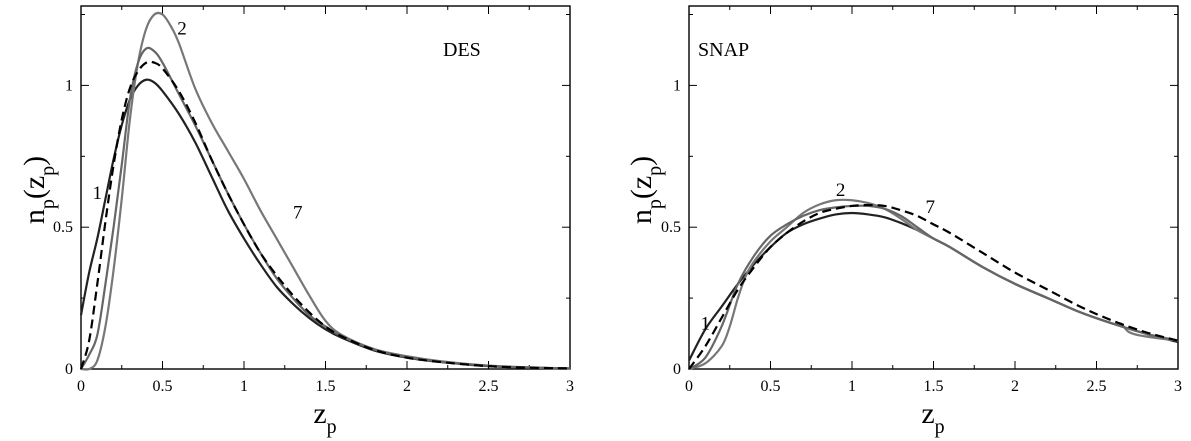 This screenshot has height=441, width=1191. Describe the element at coordinates (723, 50) in the screenshot. I see `panel-label: SNAP` at that location.